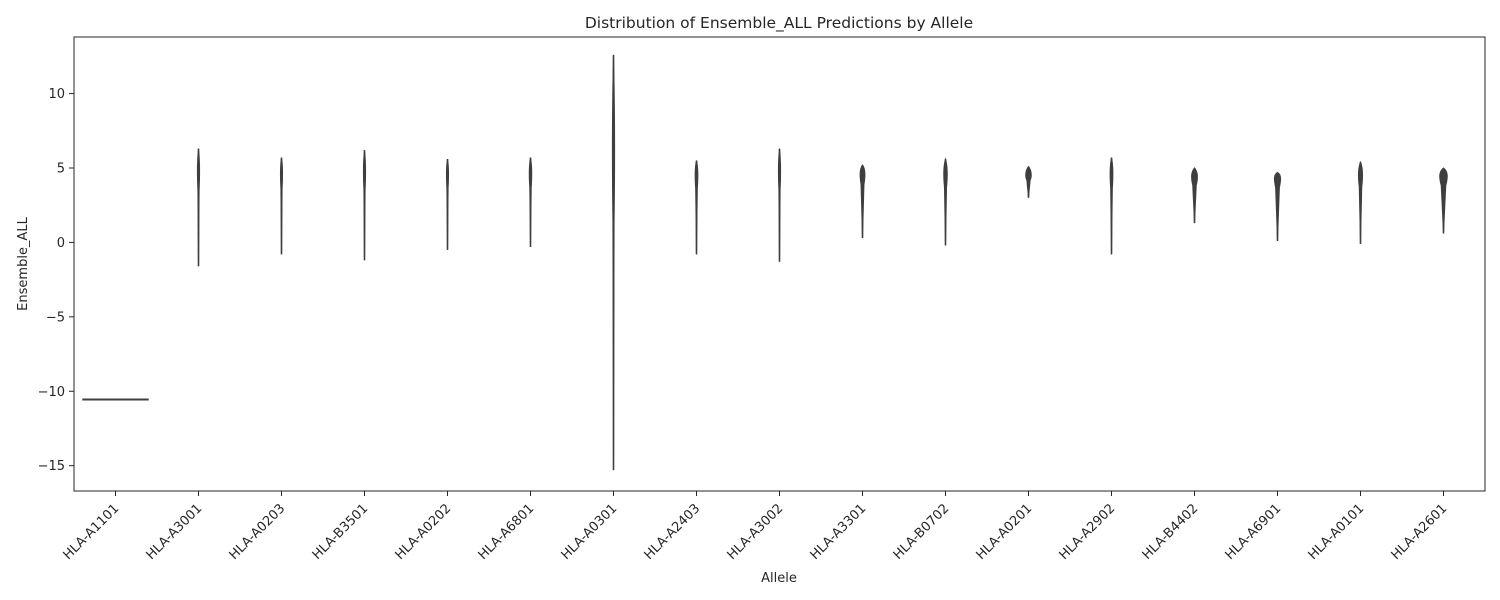  I want to click on x-tick-label: HLA-A2403, so click(673, 532).